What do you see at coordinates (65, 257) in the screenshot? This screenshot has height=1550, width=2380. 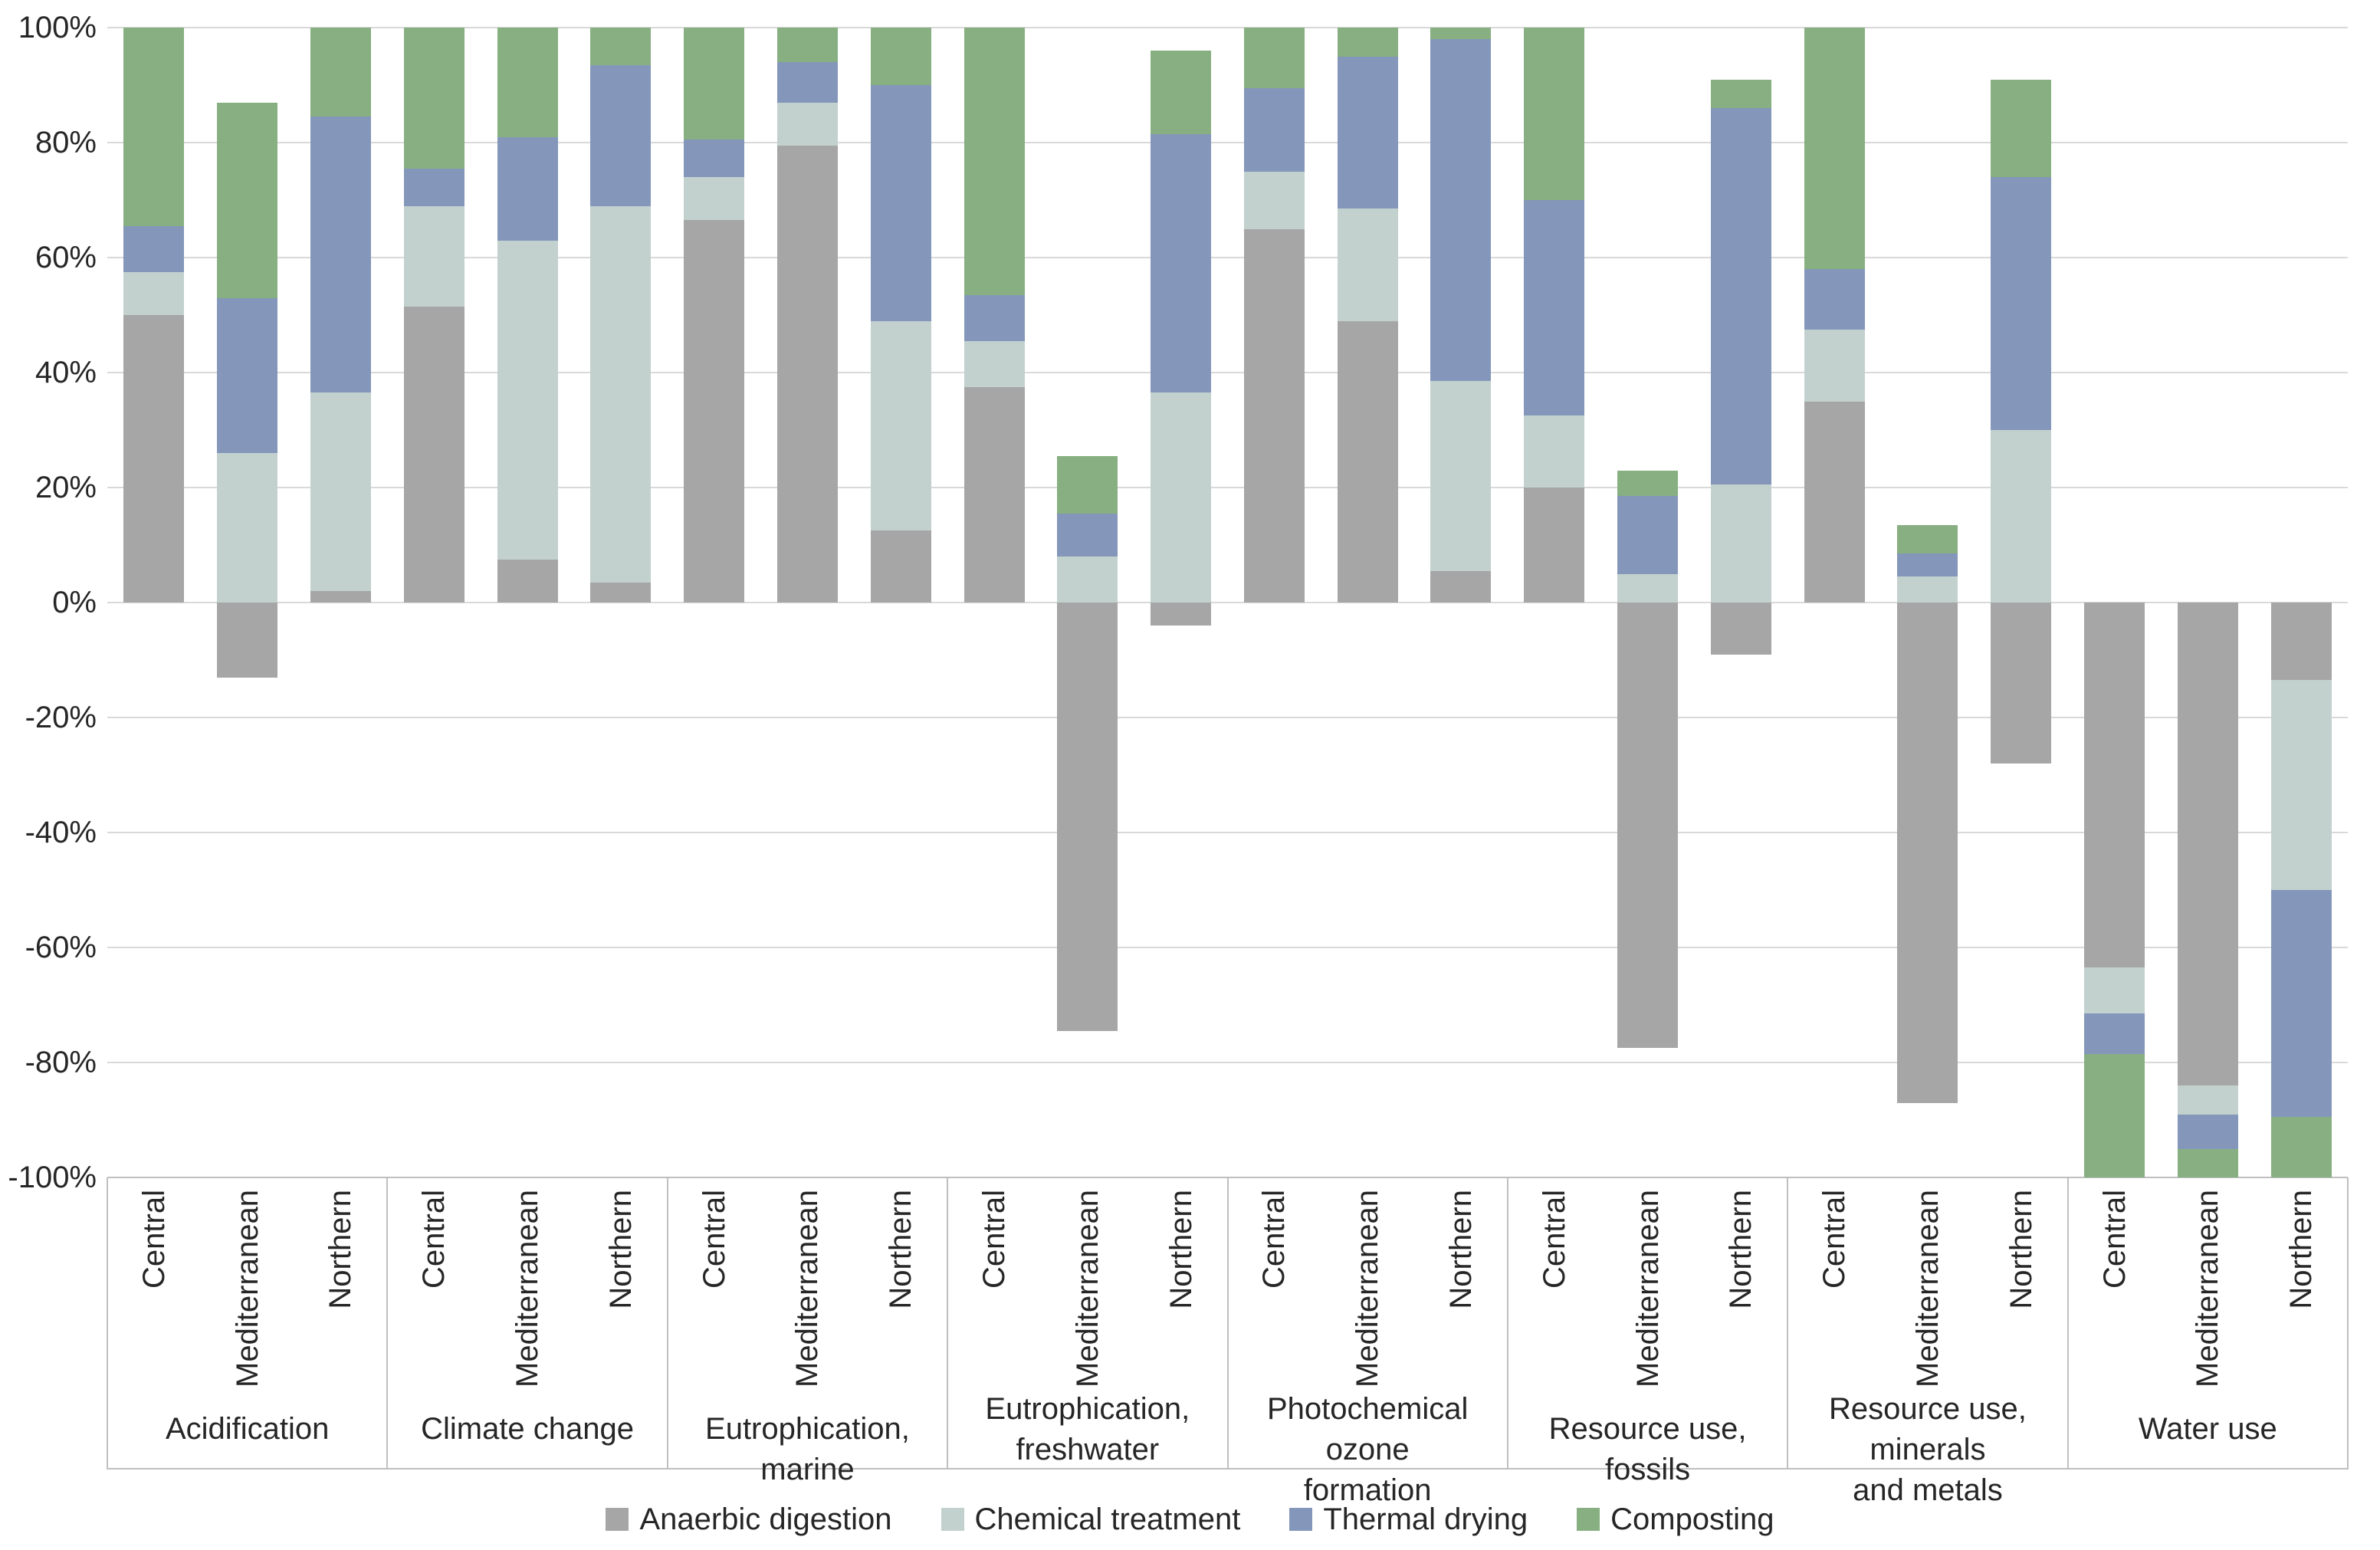 I see `y-tick-label: 60%` at bounding box center [65, 257].